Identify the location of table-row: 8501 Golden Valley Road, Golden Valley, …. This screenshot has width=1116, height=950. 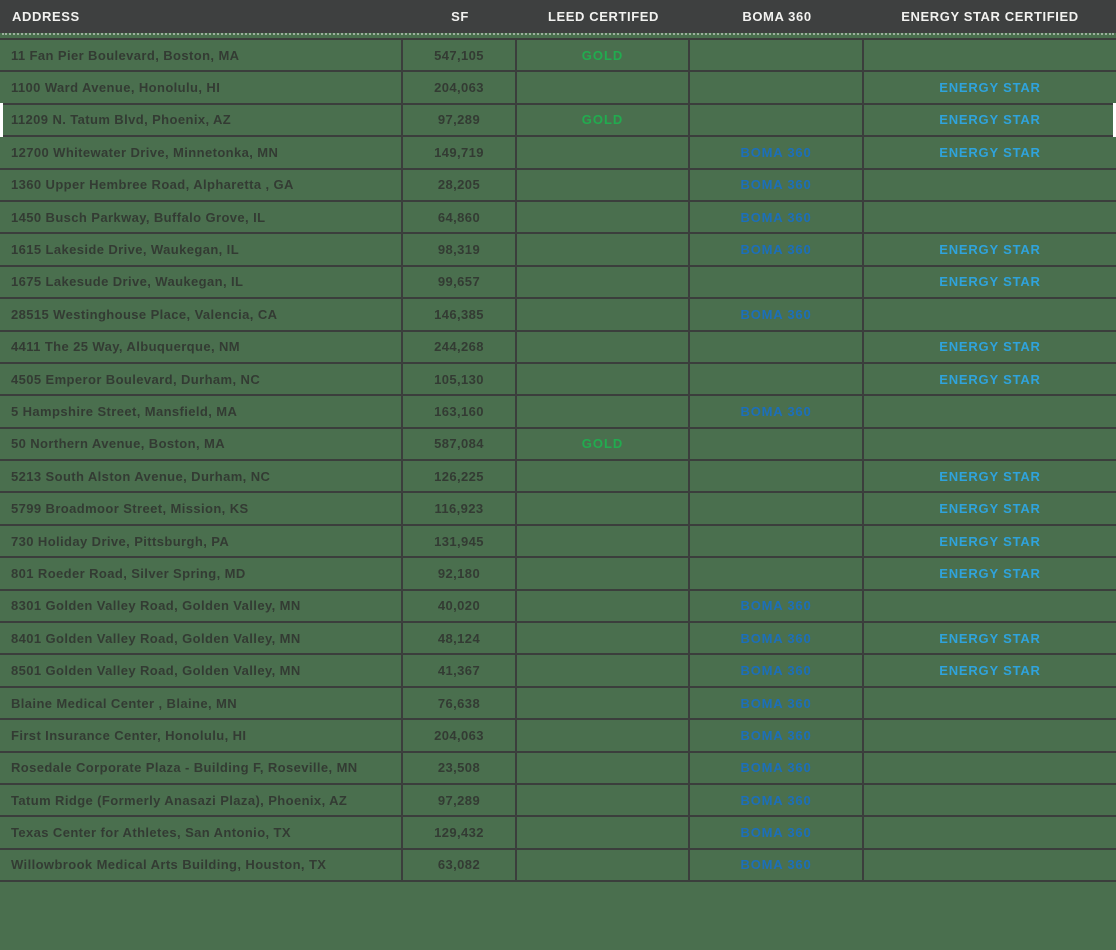
(558, 669).